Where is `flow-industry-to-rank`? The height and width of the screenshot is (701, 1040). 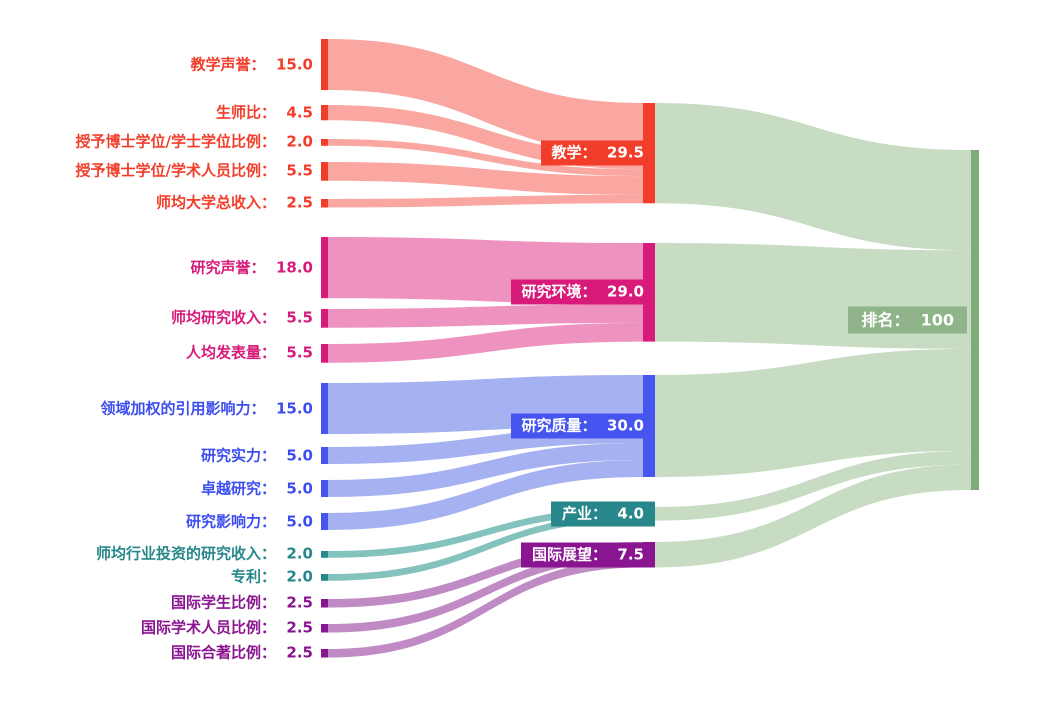
flow-industry-to-rank is located at coordinates (813, 485).